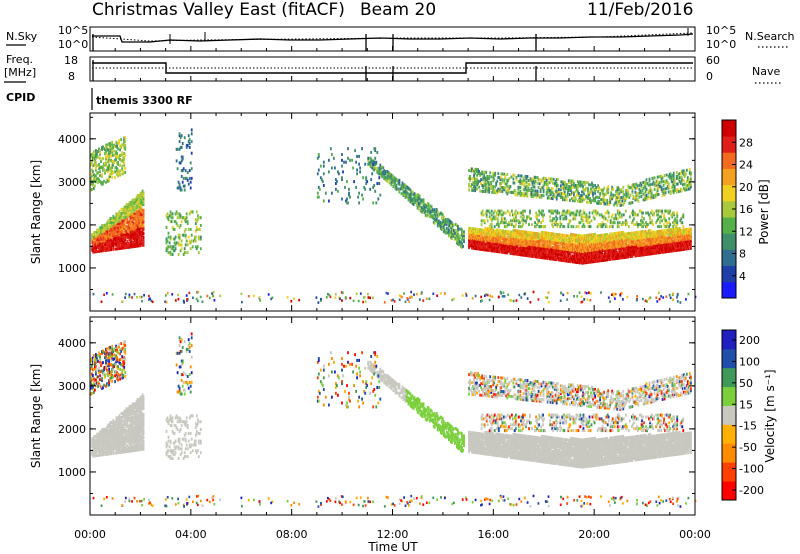  I want to click on freq-line, so click(392, 68).